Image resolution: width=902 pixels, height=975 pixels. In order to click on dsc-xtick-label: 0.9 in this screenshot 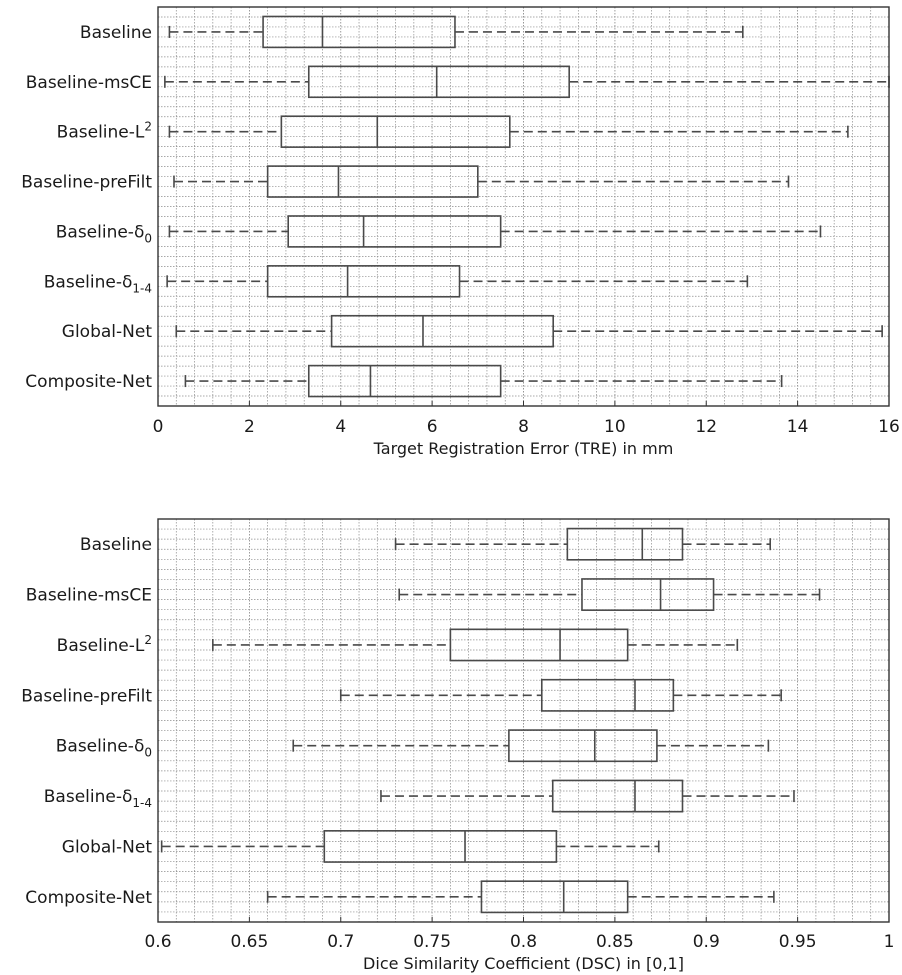, I will do `click(706, 942)`.